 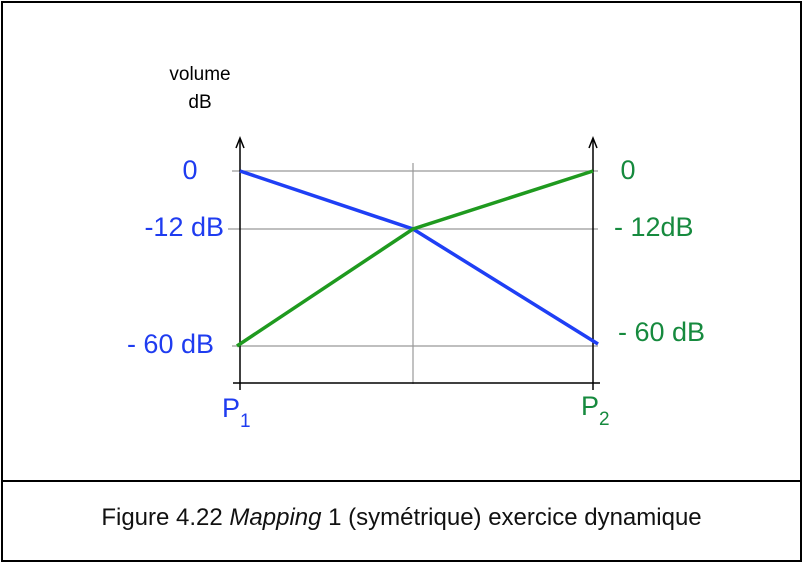 I want to click on green-line, so click(x=415, y=258).